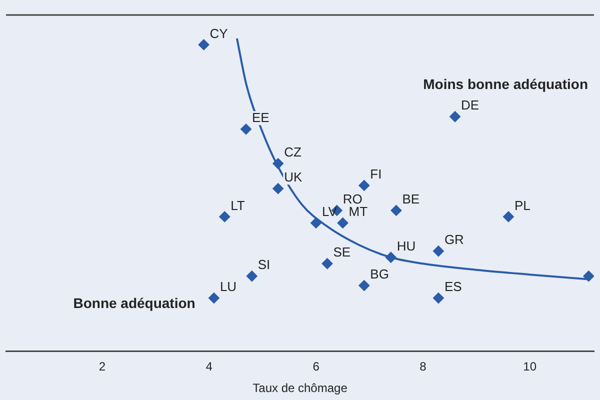 The image size is (600, 400). Describe the element at coordinates (352, 199) in the screenshot. I see `annotation: RO` at that location.